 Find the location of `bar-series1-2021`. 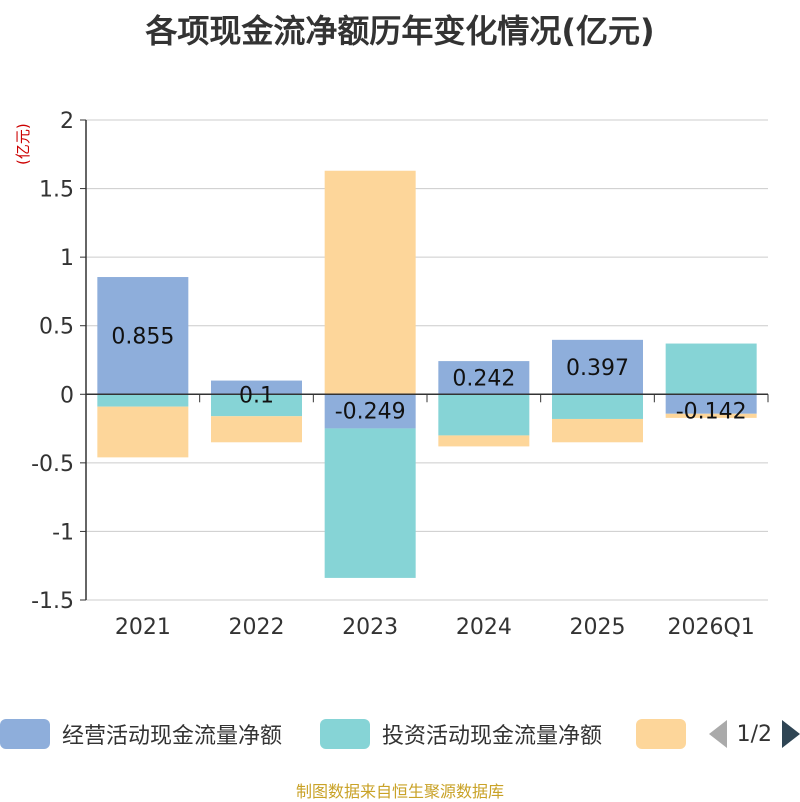

bar-series1-2021 is located at coordinates (143, 400).